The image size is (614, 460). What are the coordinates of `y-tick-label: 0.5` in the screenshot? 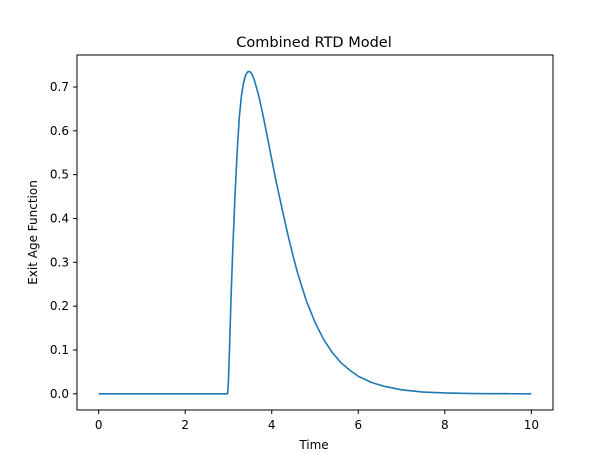 It's located at (59, 175).